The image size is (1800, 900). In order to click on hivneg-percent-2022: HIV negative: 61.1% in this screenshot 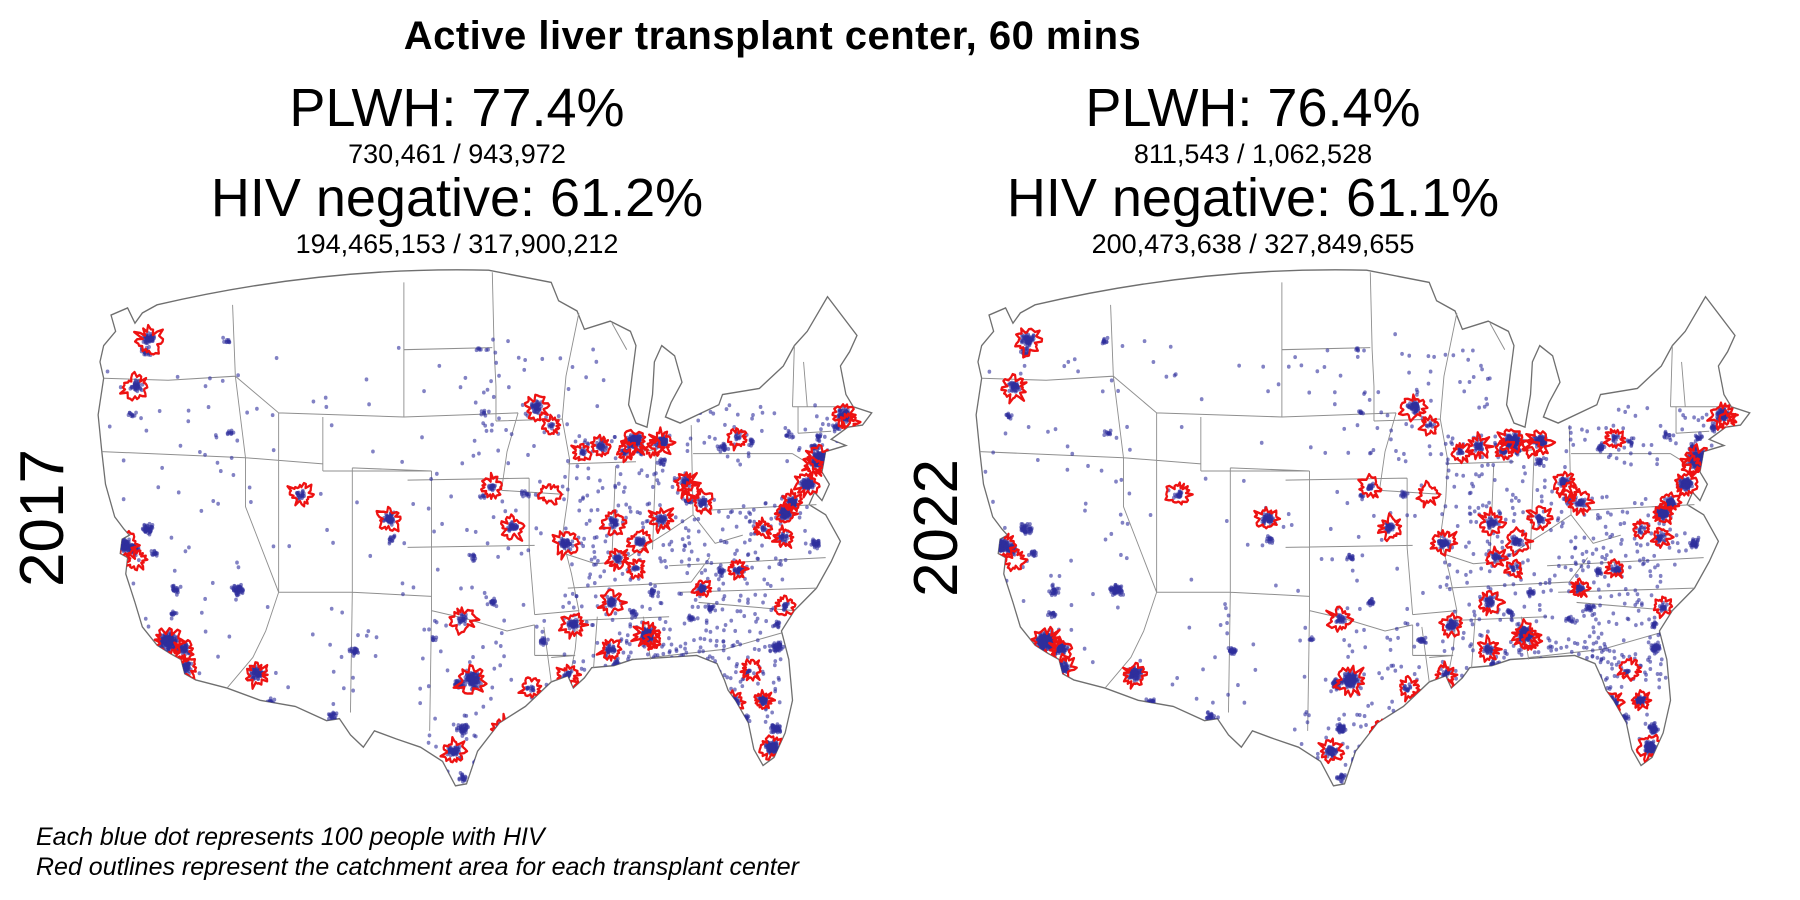, I will do `click(1253, 198)`.